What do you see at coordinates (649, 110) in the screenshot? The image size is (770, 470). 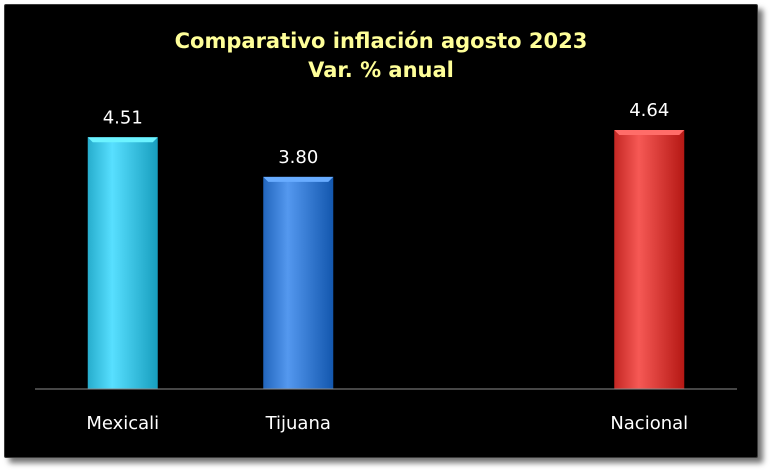 I see `value-label-nacional: 4.64` at bounding box center [649, 110].